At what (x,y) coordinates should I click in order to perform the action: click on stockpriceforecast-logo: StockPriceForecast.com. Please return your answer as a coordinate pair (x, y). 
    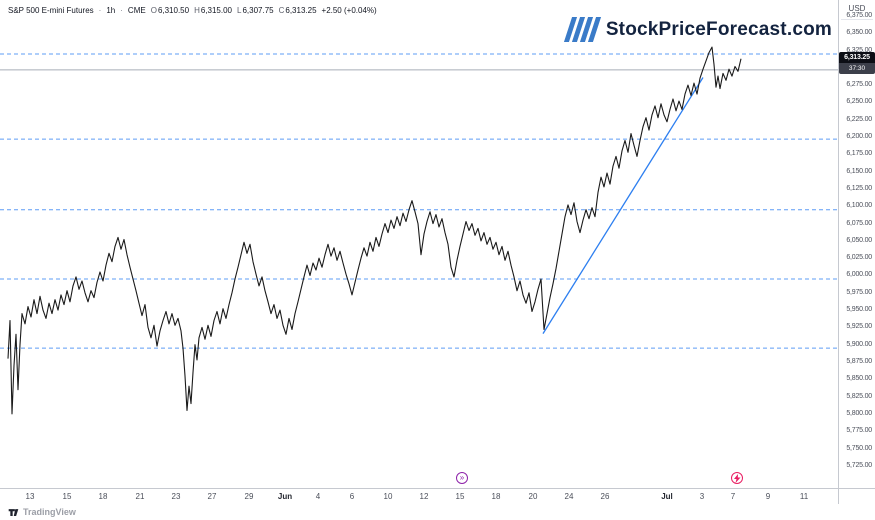
    Looking at the image, I should click on (697, 29).